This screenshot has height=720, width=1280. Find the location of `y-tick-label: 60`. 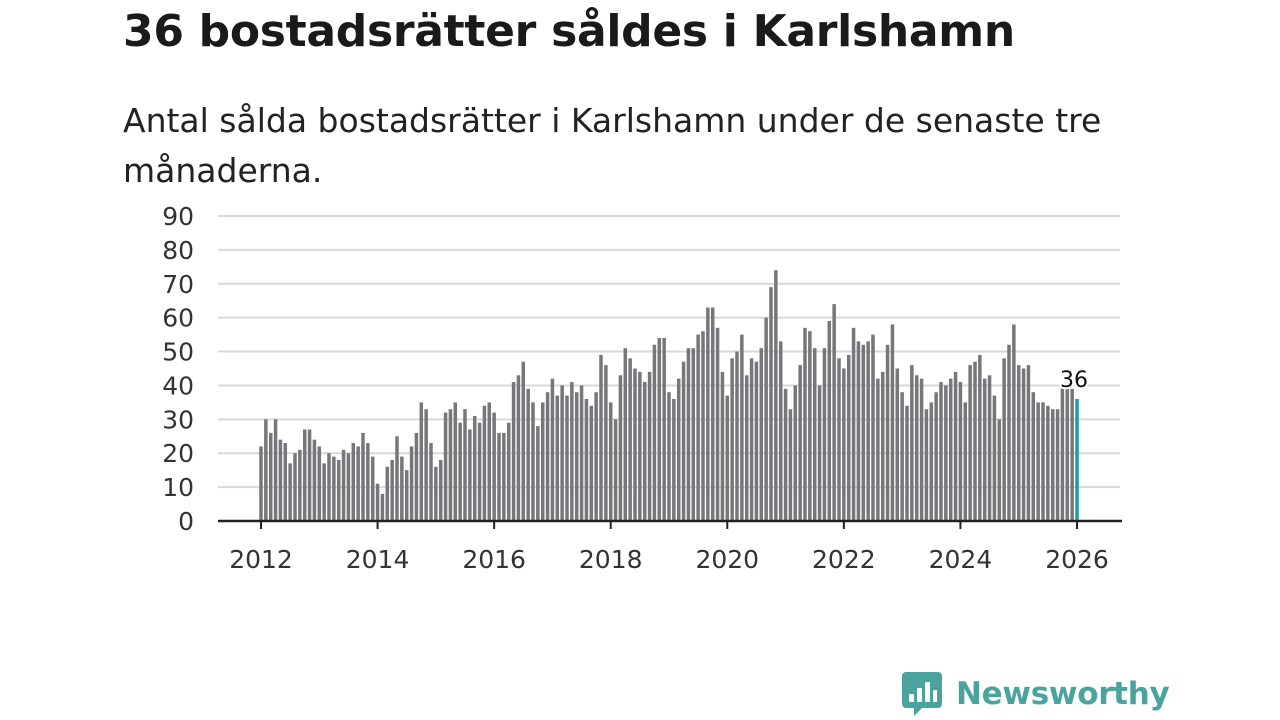

y-tick-label: 60 is located at coordinates (178, 318).